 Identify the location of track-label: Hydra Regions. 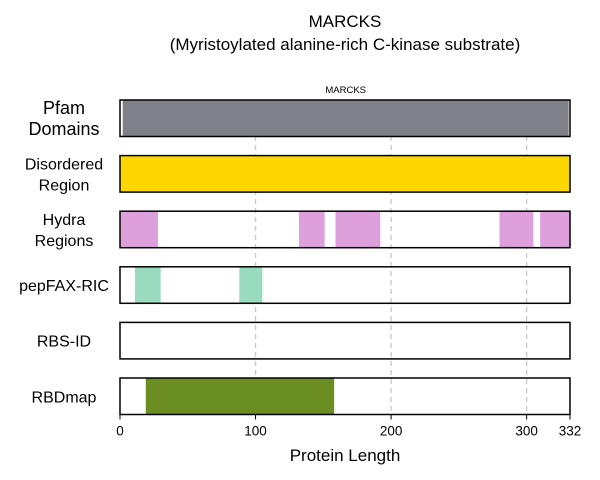
(64, 231).